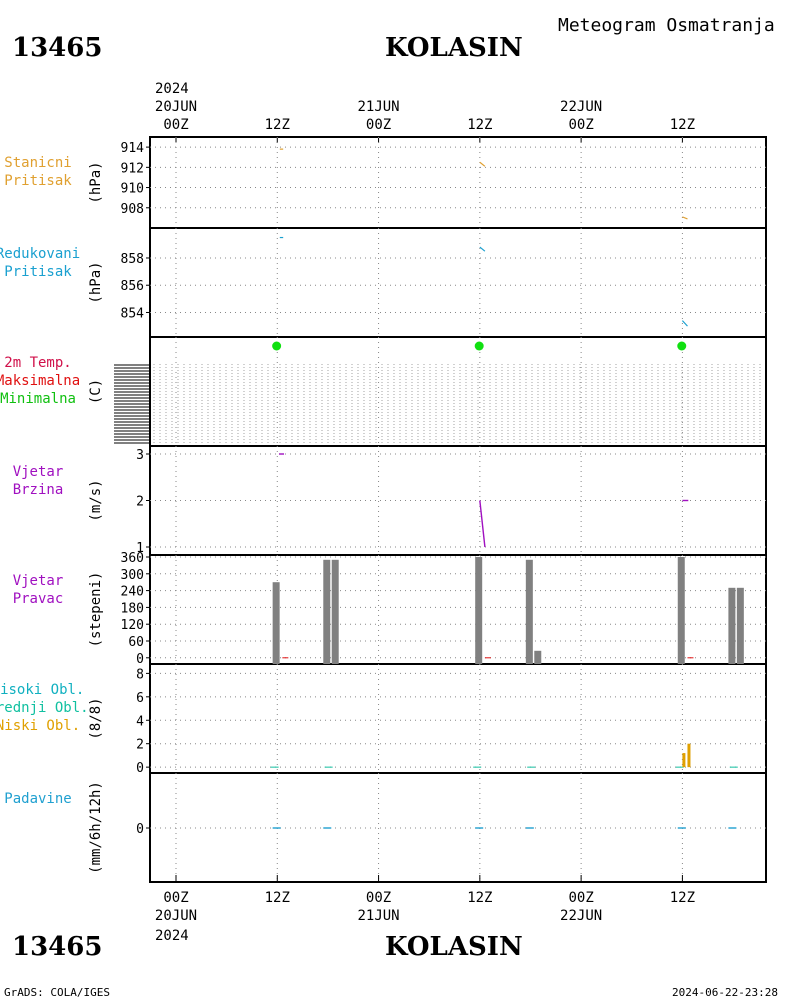 The height and width of the screenshot is (1000, 800). I want to click on panel-label: Brzina, so click(38, 490).